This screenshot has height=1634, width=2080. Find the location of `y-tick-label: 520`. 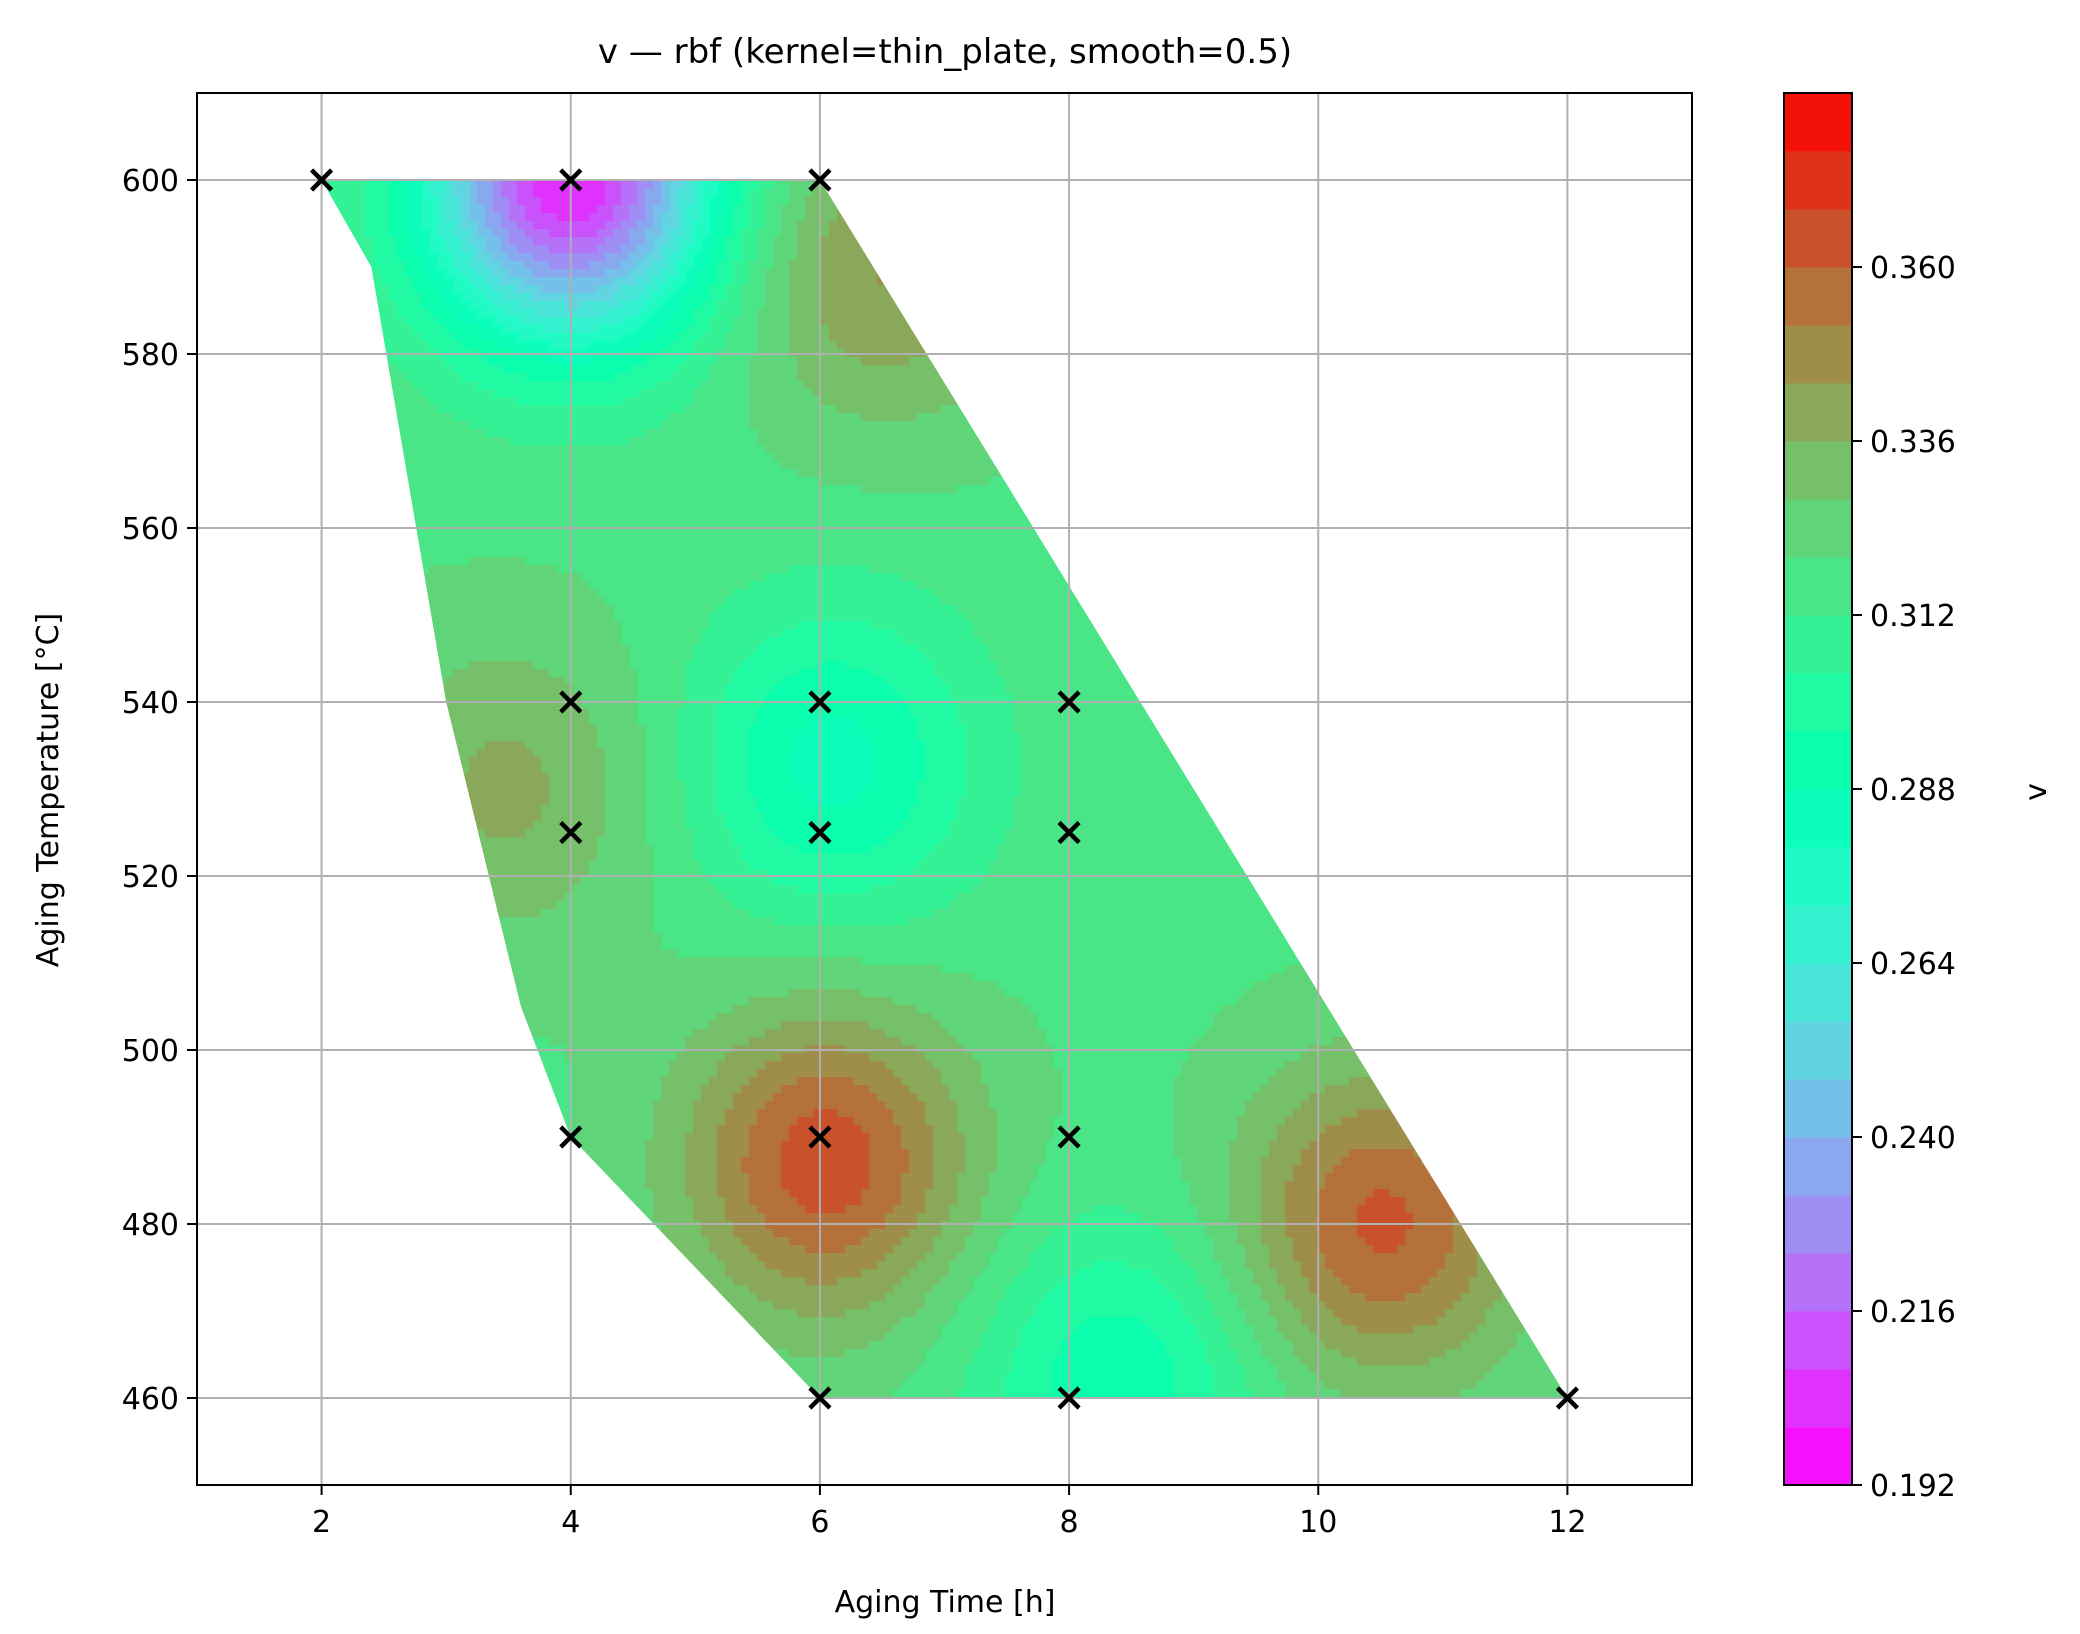

y-tick-label: 520 is located at coordinates (150, 877).